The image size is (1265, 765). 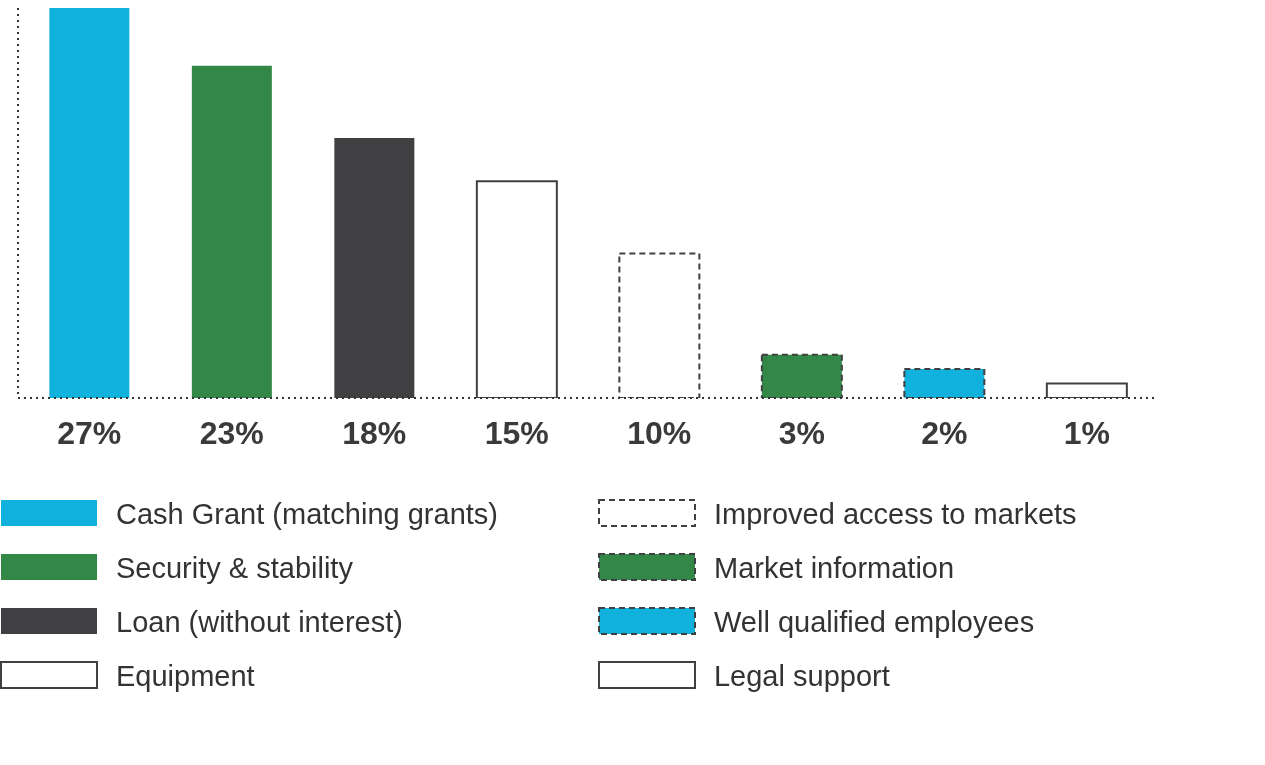 I want to click on legend-label: Loan (without interest), so click(x=259, y=622).